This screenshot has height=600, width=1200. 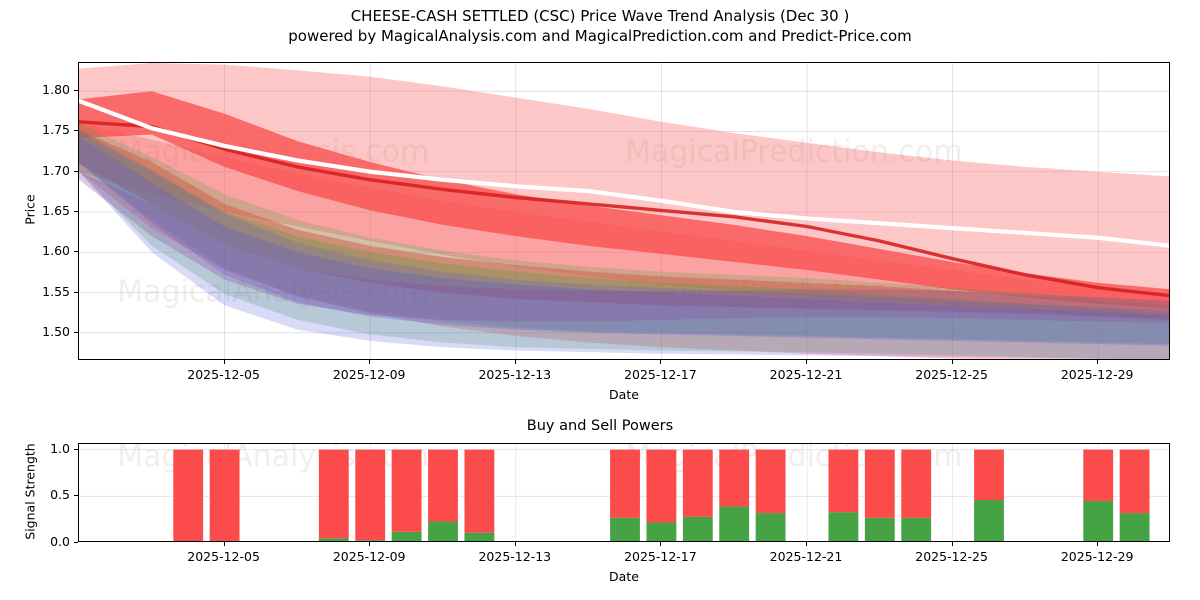 I want to click on price-y-tick-label: 1.70, so click(x=56, y=170).